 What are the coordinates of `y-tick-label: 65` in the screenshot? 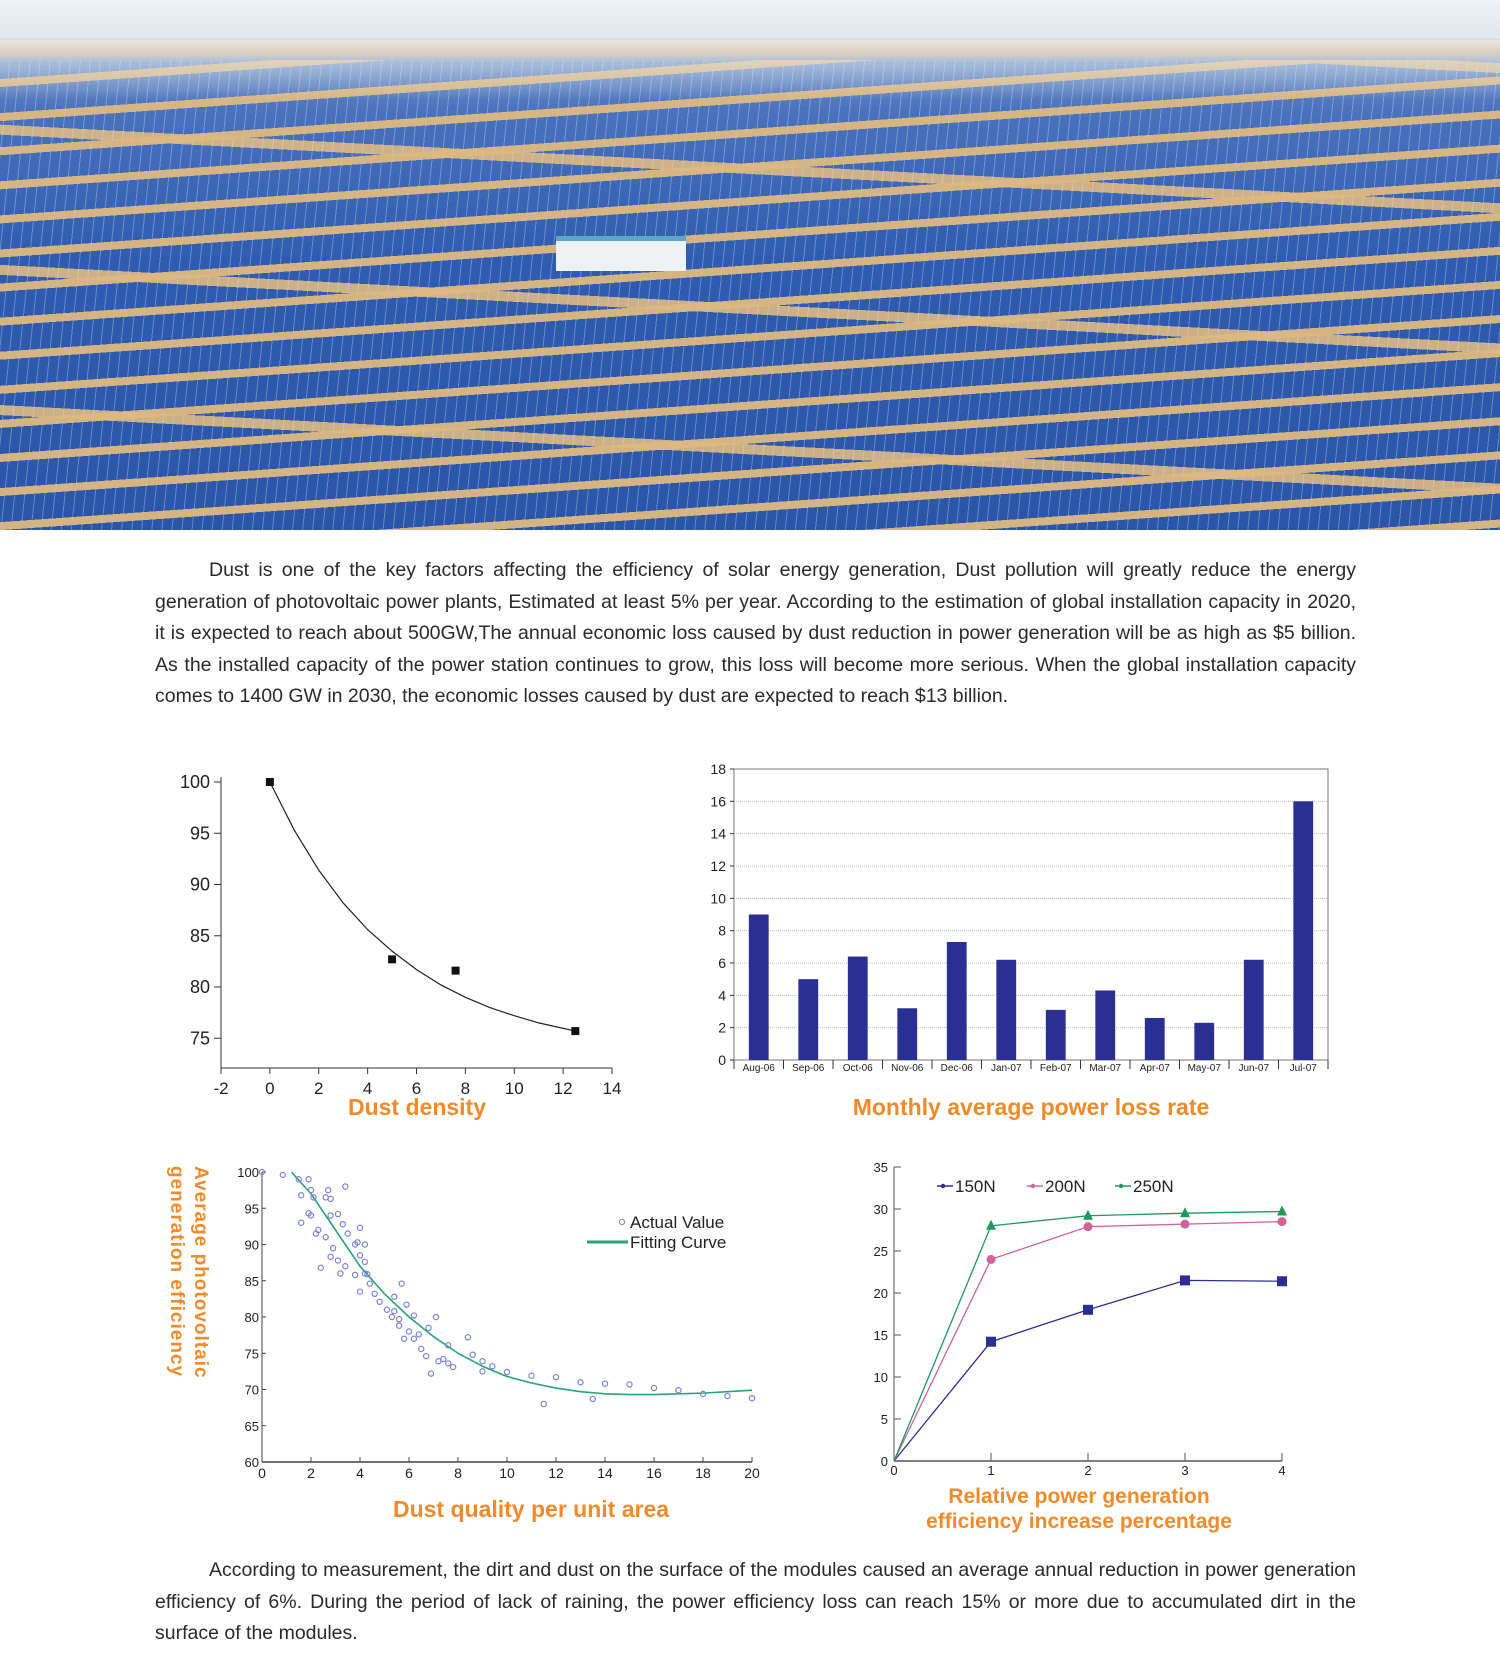 It's located at (252, 1426).